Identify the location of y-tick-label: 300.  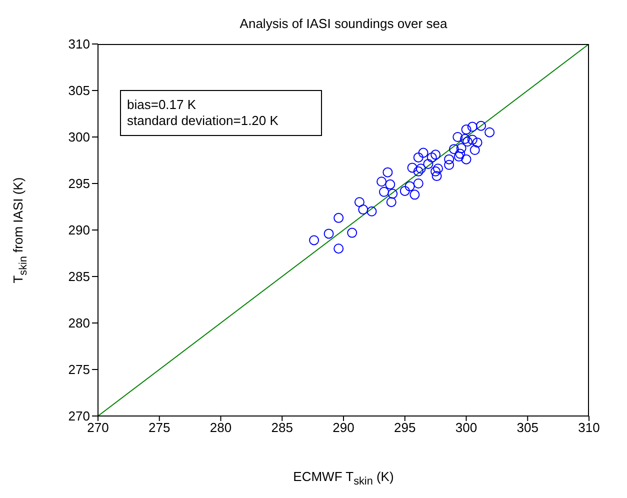
(79, 137).